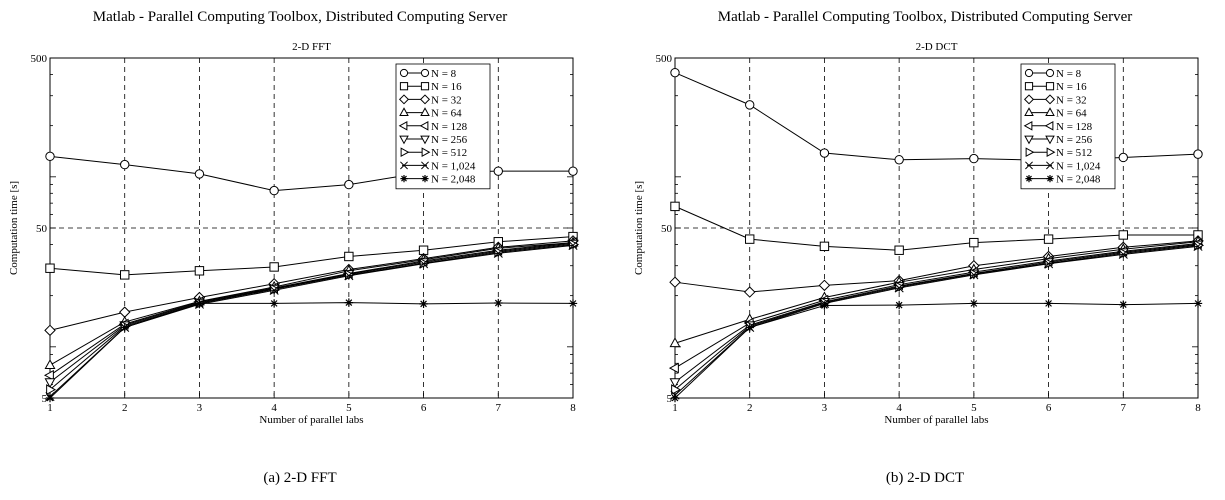  Describe the element at coordinates (925, 478) in the screenshot. I see `caption: (b) 2-D DCT` at that location.